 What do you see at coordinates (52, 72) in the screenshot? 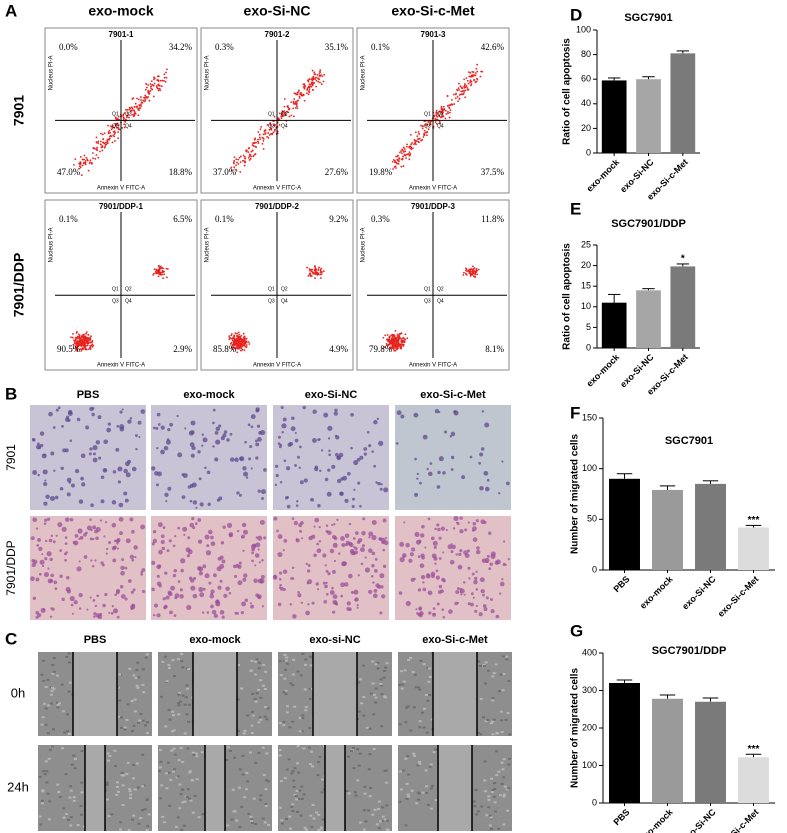
I see `y-axis-label: Nucleus PI-A` at bounding box center [52, 72].